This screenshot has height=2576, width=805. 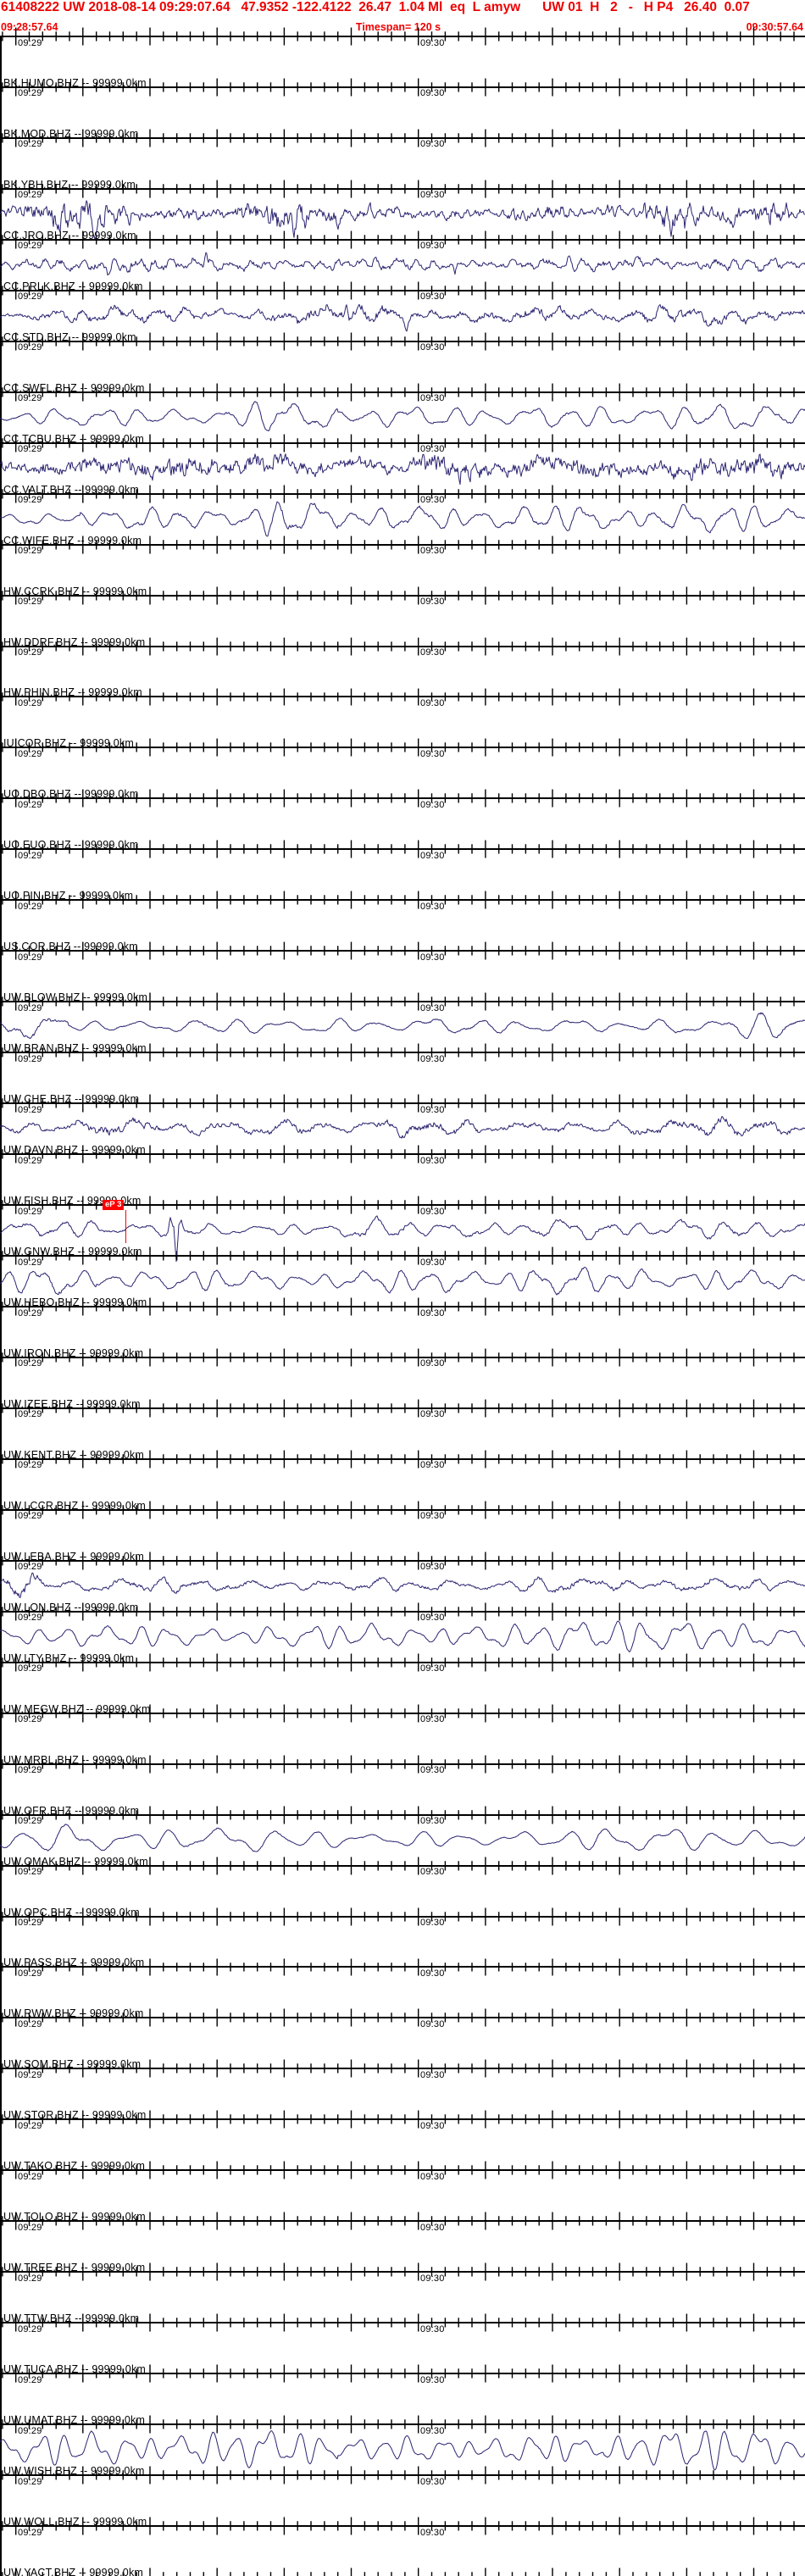 I want to click on station-label: UW.OFR.BHZ -- 99999.0km, so click(x=71, y=1810).